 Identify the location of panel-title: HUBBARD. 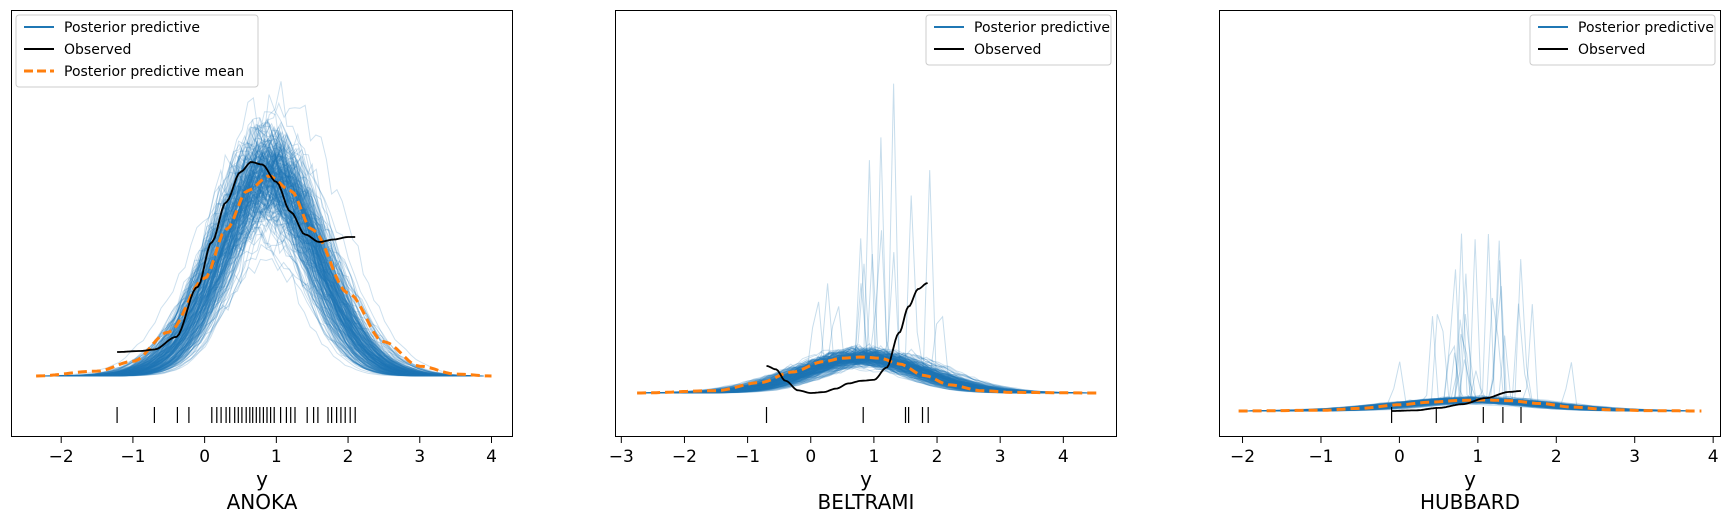
(1470, 502).